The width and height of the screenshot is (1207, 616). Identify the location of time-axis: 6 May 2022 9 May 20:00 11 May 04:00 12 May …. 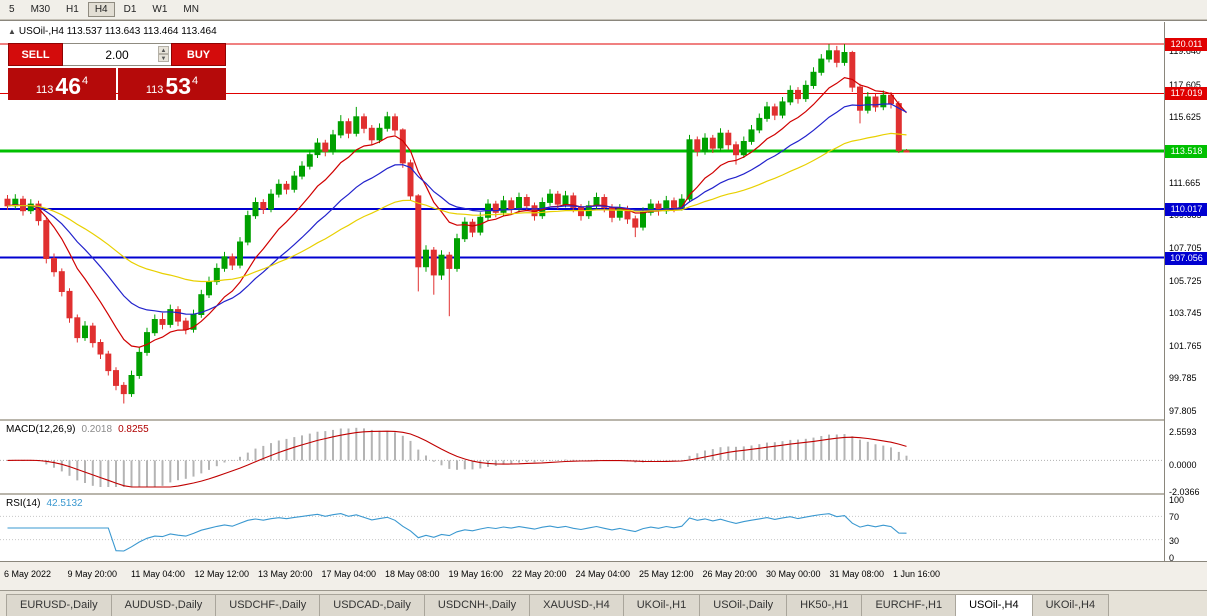
(603, 576).